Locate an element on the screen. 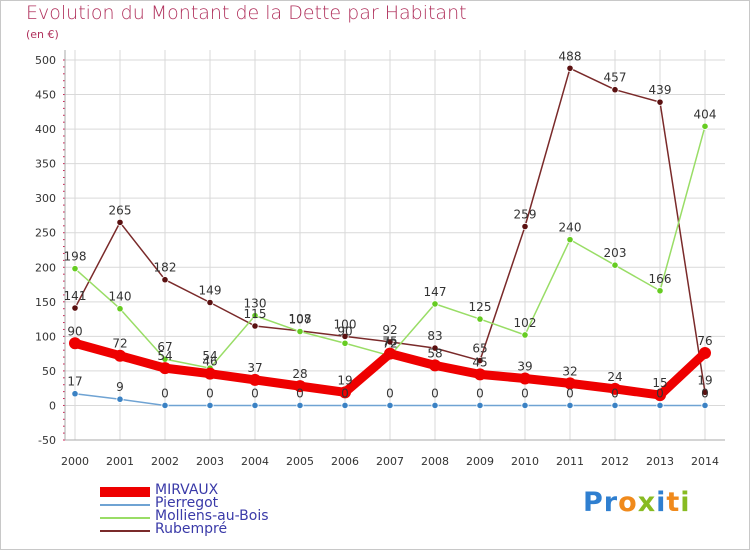 This screenshot has width=750, height=550. y-tick-label: 200 is located at coordinates (45, 267).